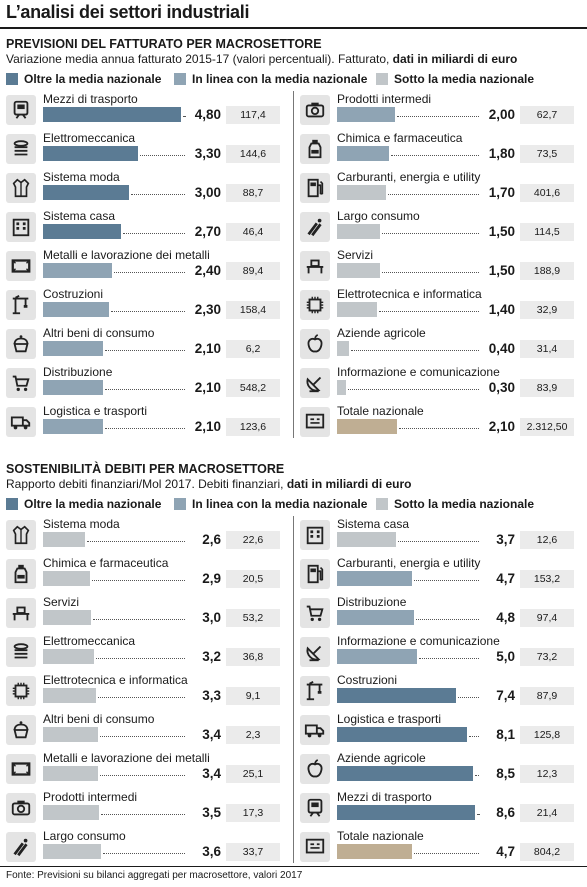 This screenshot has width=587, height=887. I want to click on sector-label: Totale nazionale, so click(380, 836).